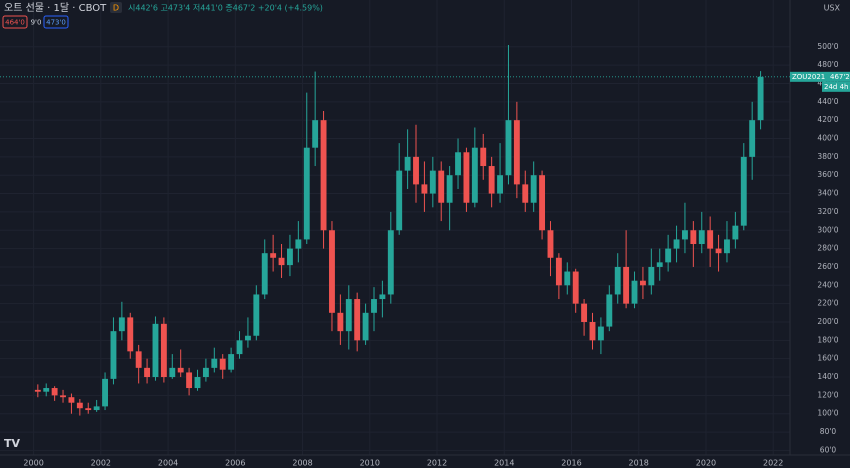  I want to click on sell-button: 464'0, so click(15, 23).